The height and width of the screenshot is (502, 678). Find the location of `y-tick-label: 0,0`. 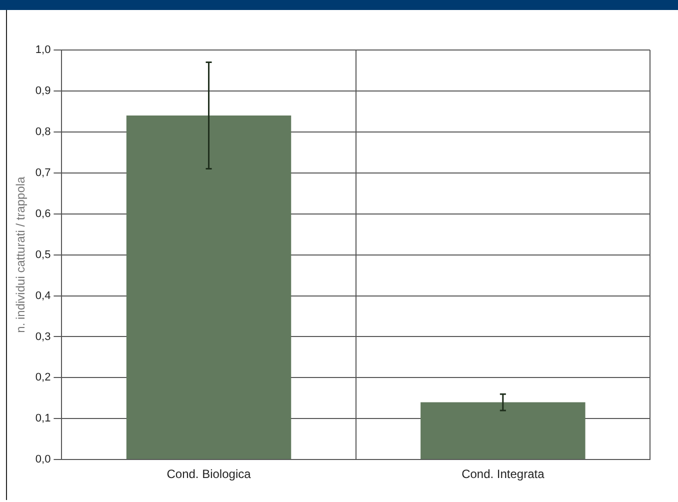

y-tick-label: 0,0 is located at coordinates (43, 460).